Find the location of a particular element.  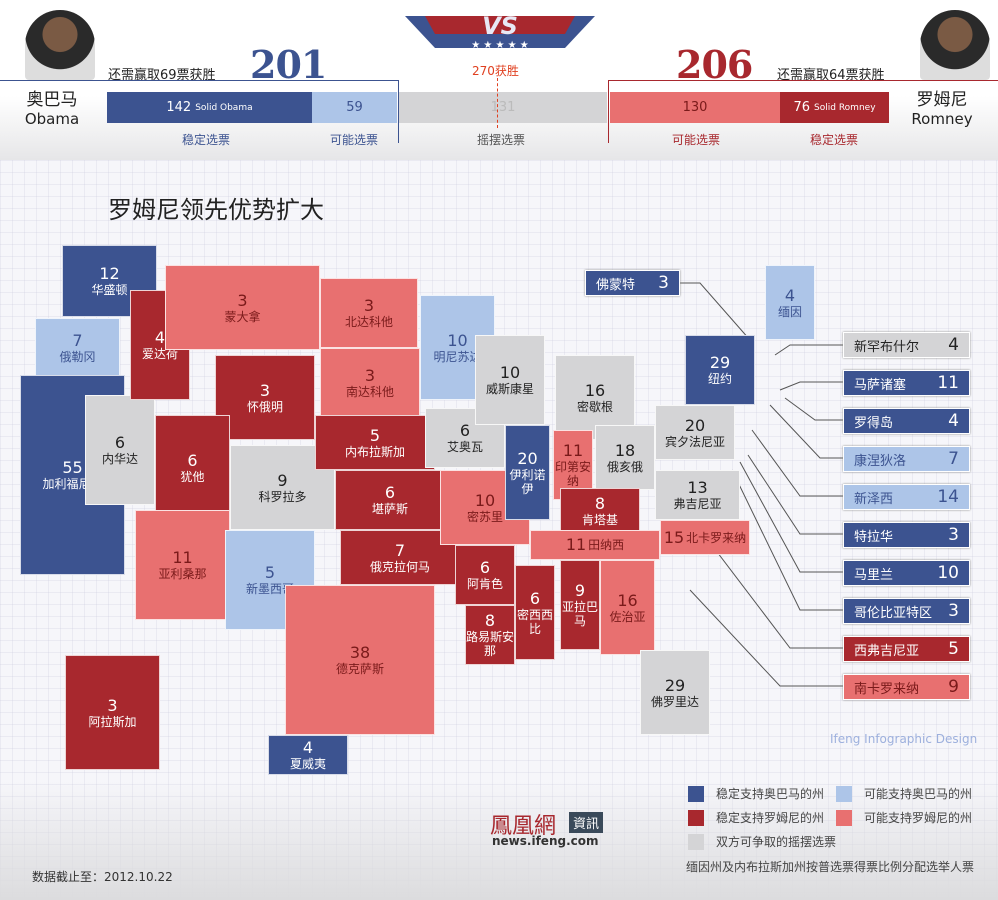

legend-item: 可能支持罗姆尼的州 is located at coordinates (904, 817).